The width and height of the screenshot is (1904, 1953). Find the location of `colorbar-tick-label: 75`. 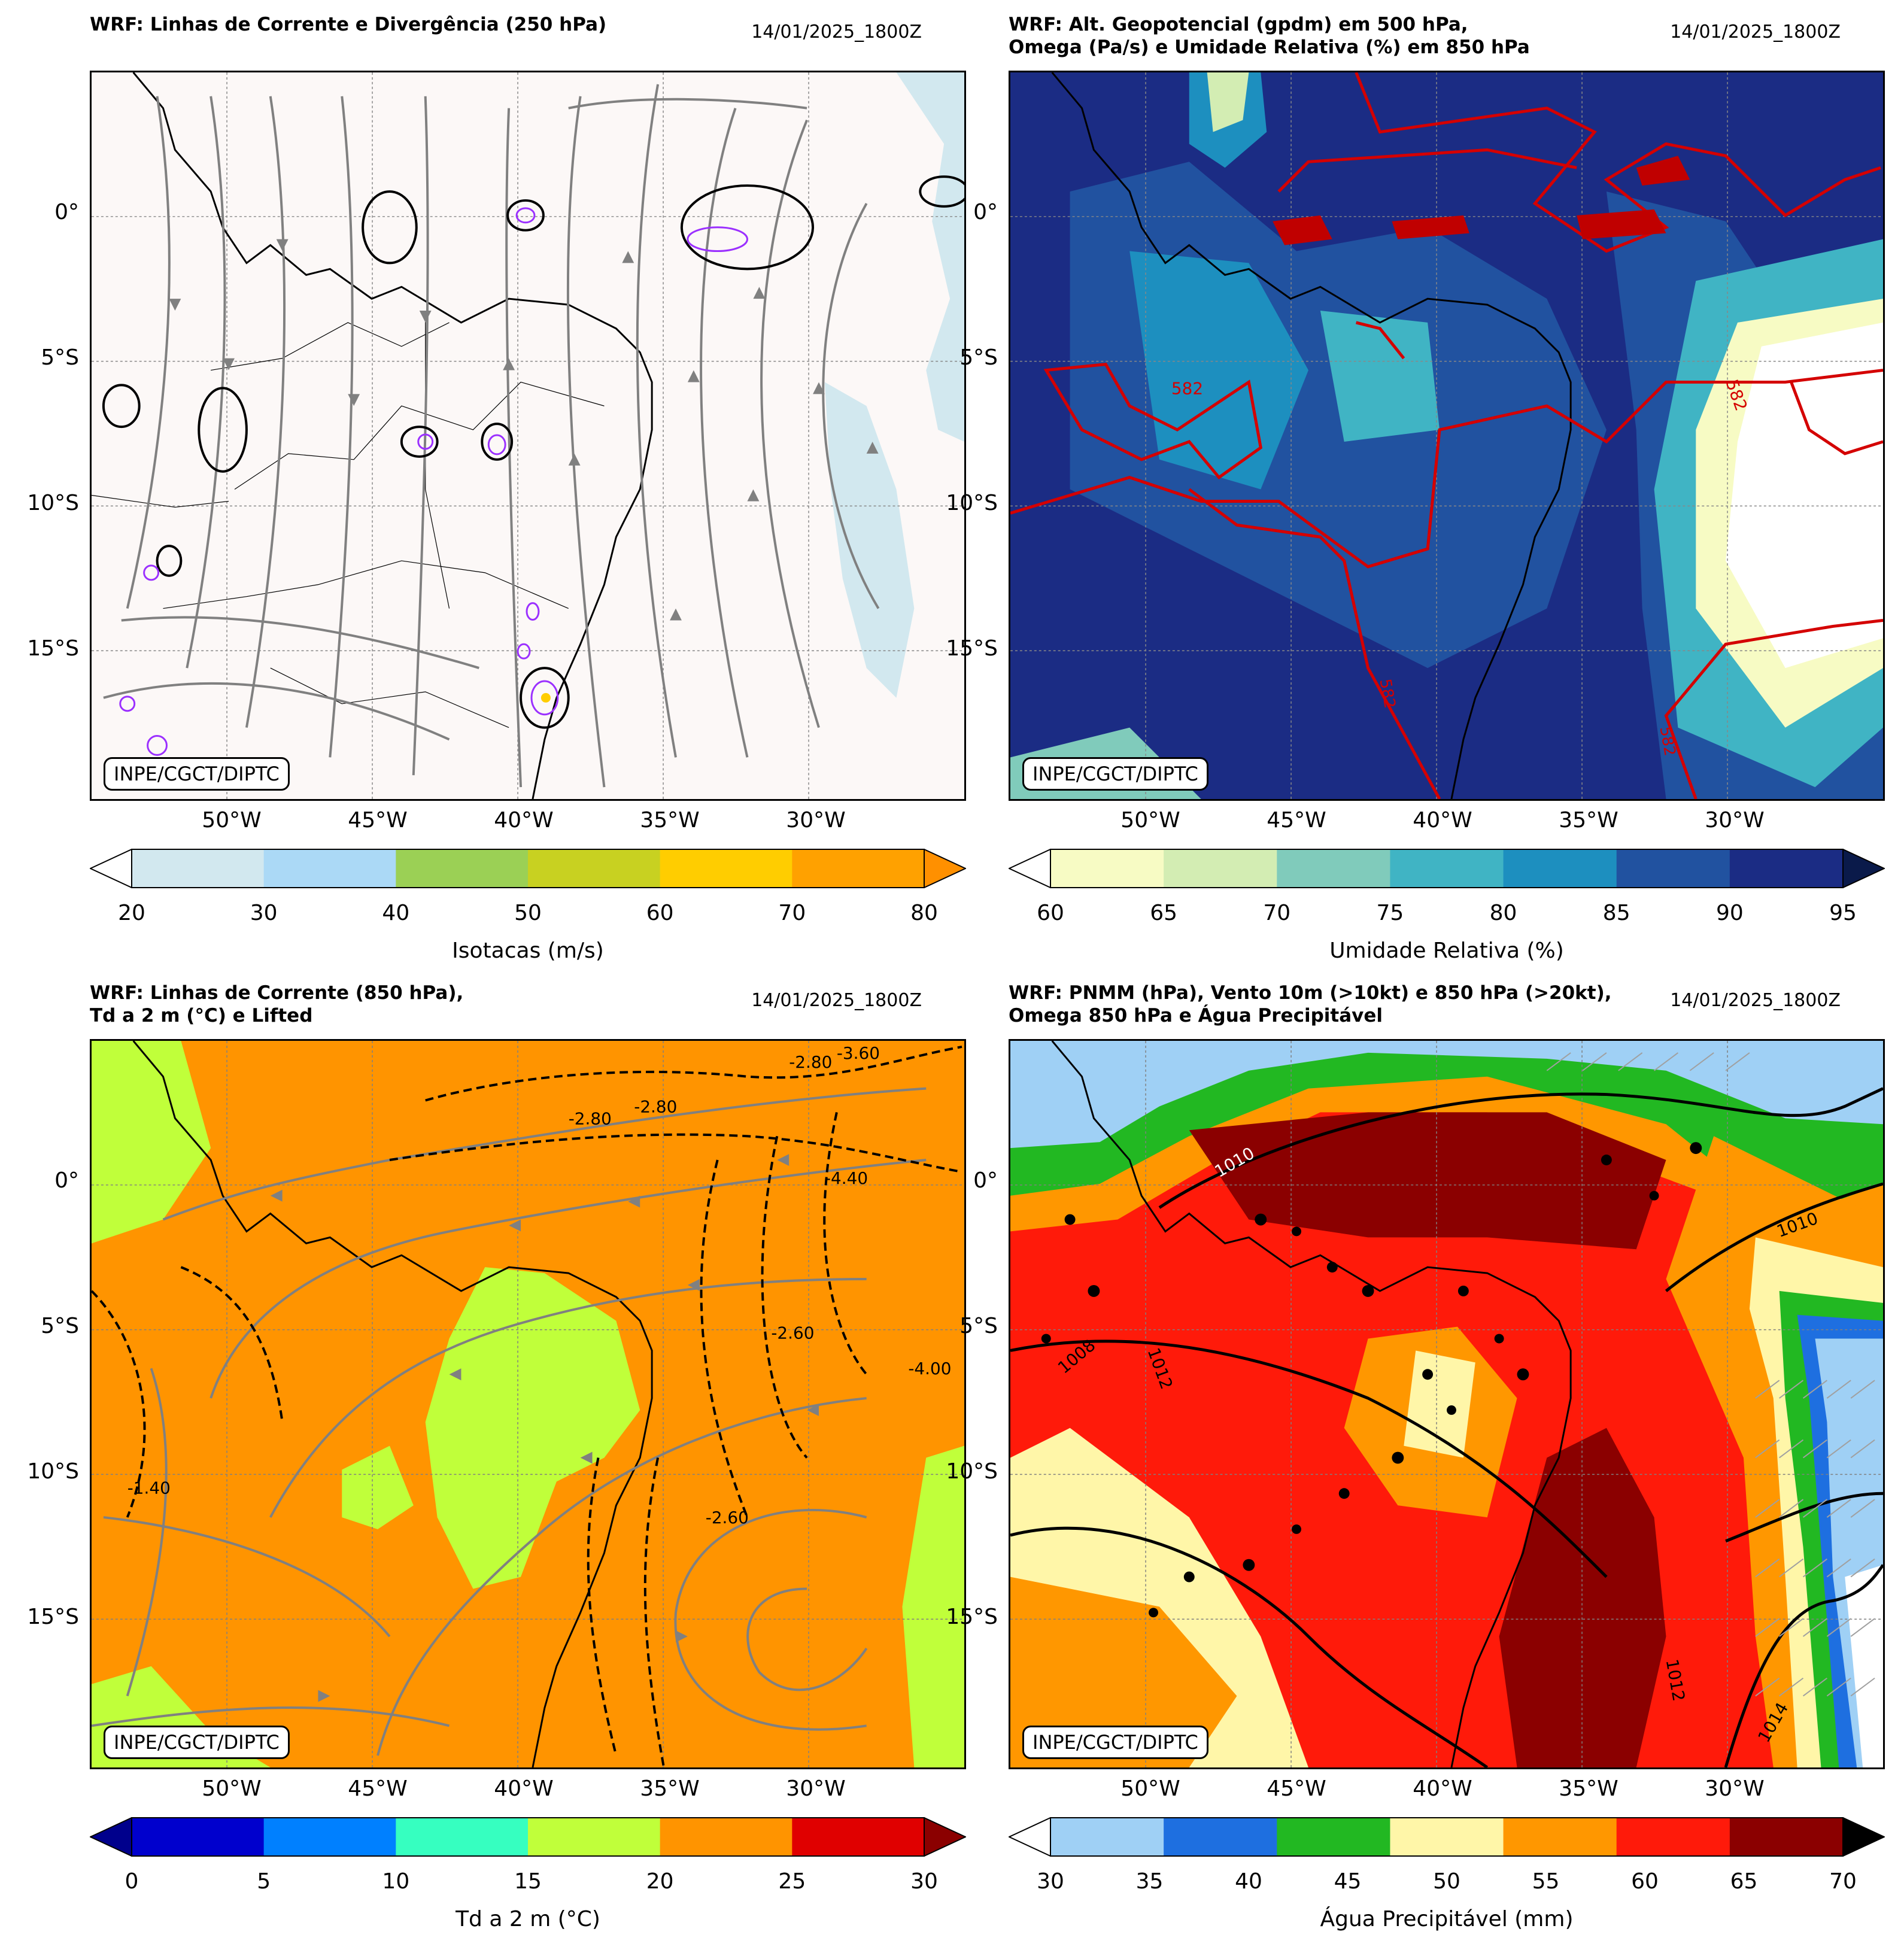

colorbar-tick-label: 75 is located at coordinates (1390, 913).